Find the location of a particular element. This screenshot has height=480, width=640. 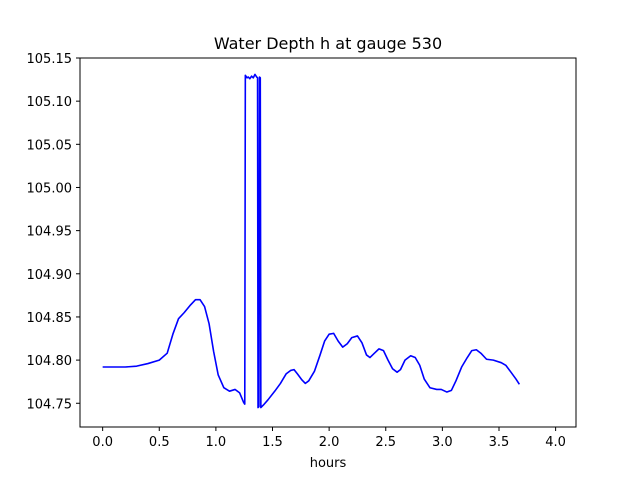

x-tick-label: 0.0 is located at coordinates (102, 442).